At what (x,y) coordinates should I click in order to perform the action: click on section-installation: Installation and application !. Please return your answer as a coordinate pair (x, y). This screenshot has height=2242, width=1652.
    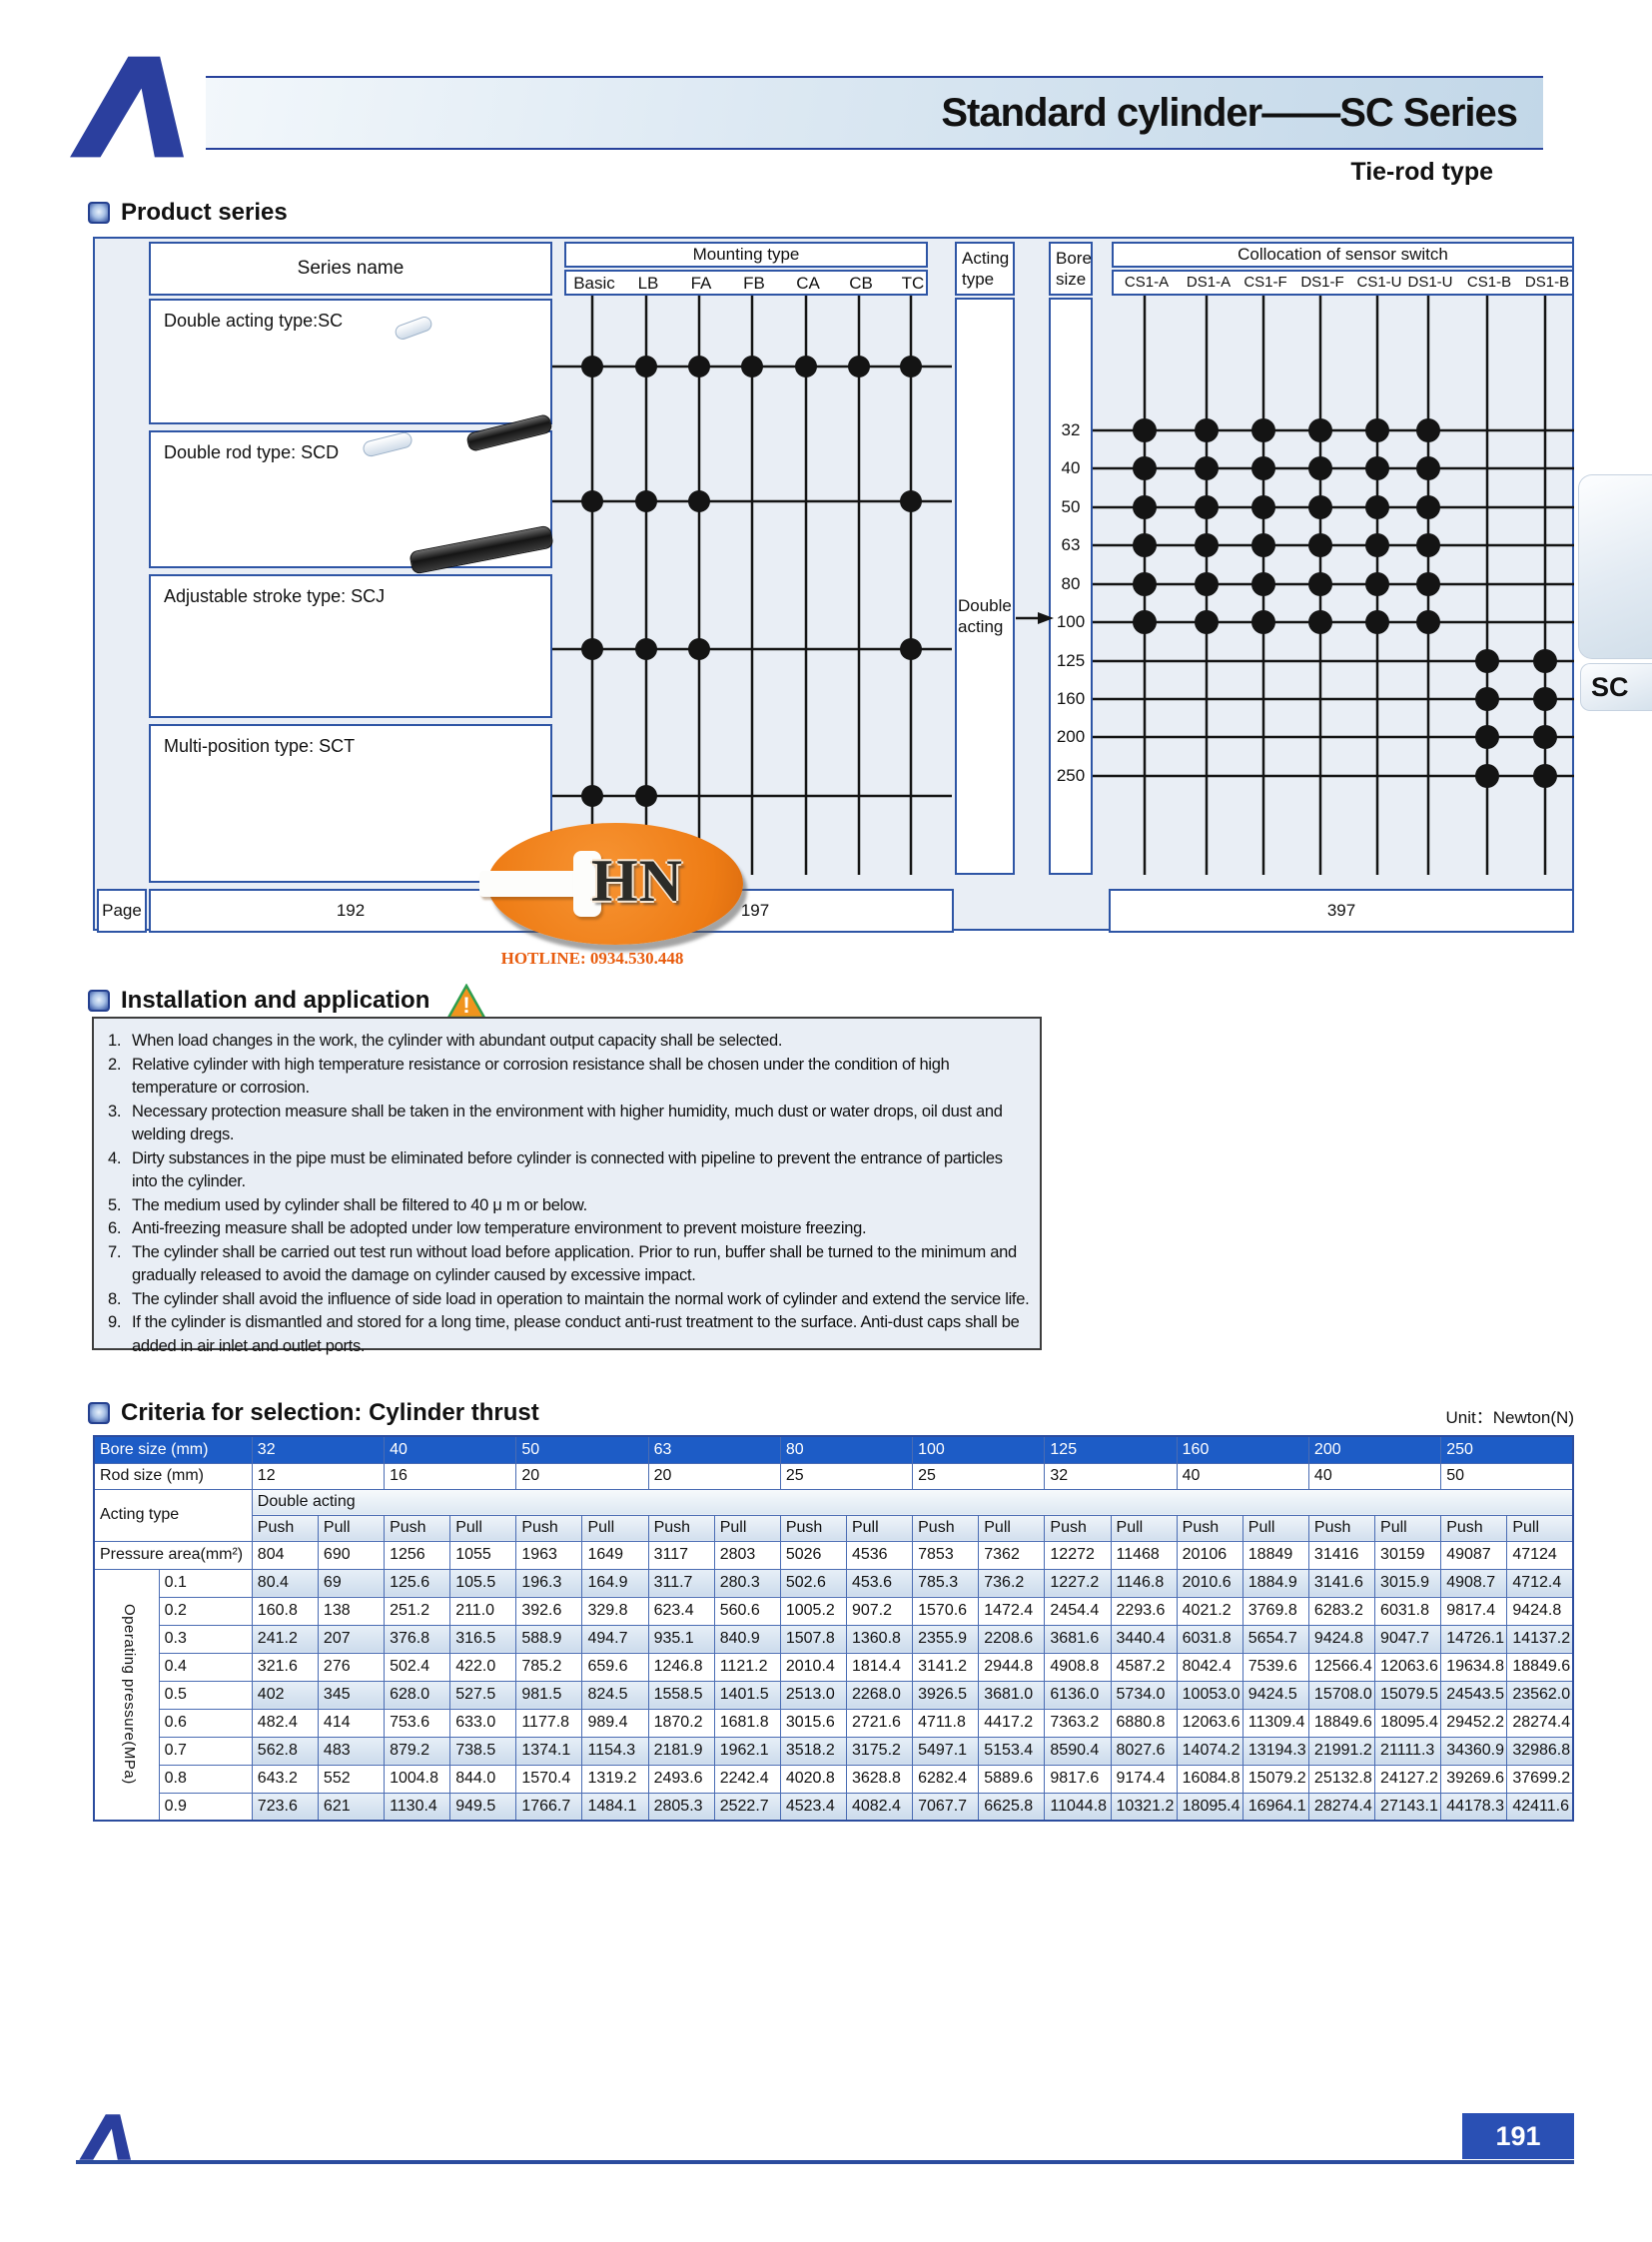
    Looking at the image, I should click on (287, 1001).